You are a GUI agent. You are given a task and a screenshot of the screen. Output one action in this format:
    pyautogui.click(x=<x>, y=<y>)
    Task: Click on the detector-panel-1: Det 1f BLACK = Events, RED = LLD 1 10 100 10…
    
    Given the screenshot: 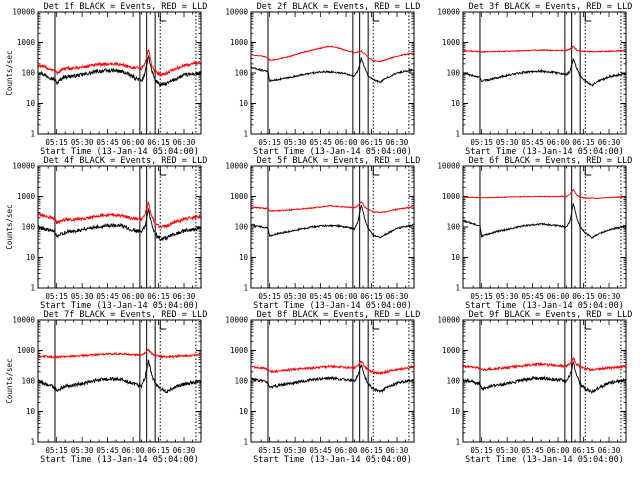 What is the action you would take?
    pyautogui.click(x=106, y=79)
    